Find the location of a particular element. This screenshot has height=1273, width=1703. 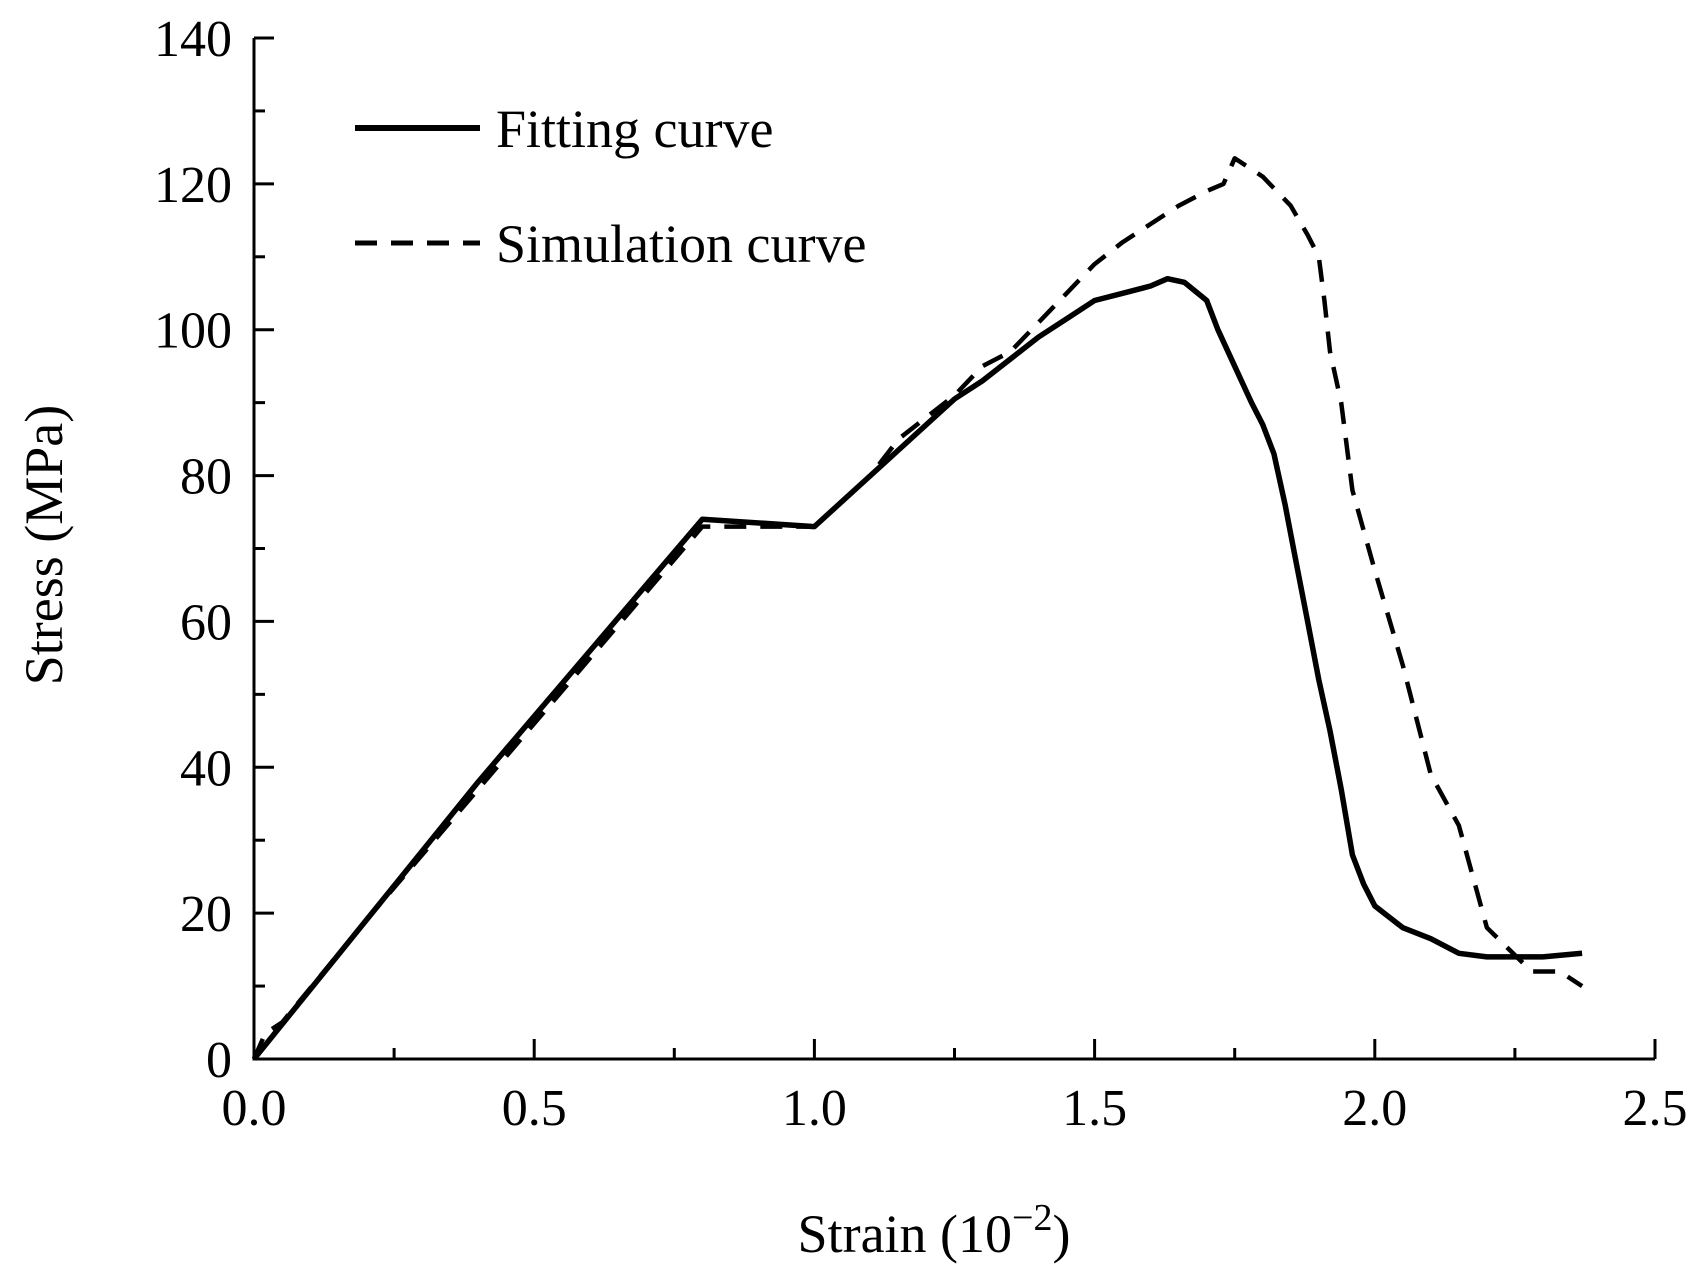

y-tick-label: 60 is located at coordinates (206, 622).